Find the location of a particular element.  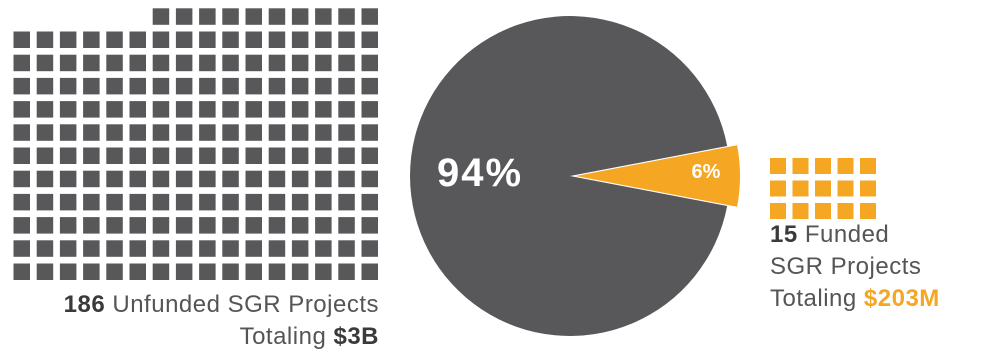

pie-label-94: 94% is located at coordinates (480, 173).